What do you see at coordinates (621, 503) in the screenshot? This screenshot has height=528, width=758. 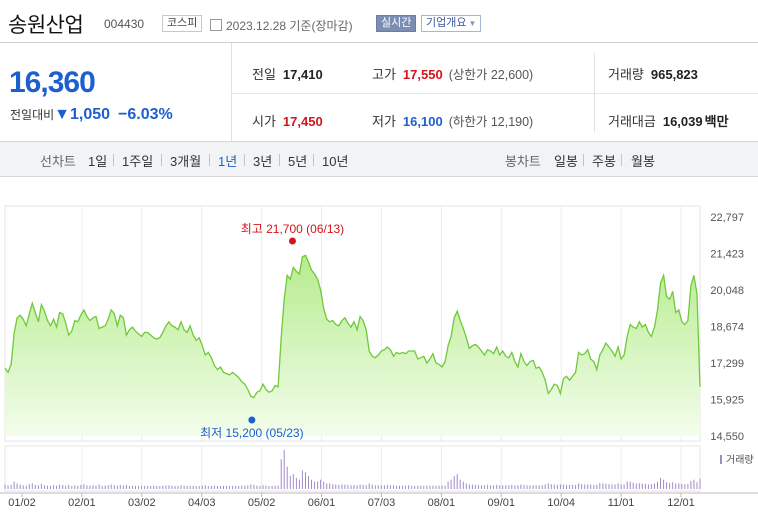 I see `x-tick-label: 11/01` at bounding box center [621, 503].